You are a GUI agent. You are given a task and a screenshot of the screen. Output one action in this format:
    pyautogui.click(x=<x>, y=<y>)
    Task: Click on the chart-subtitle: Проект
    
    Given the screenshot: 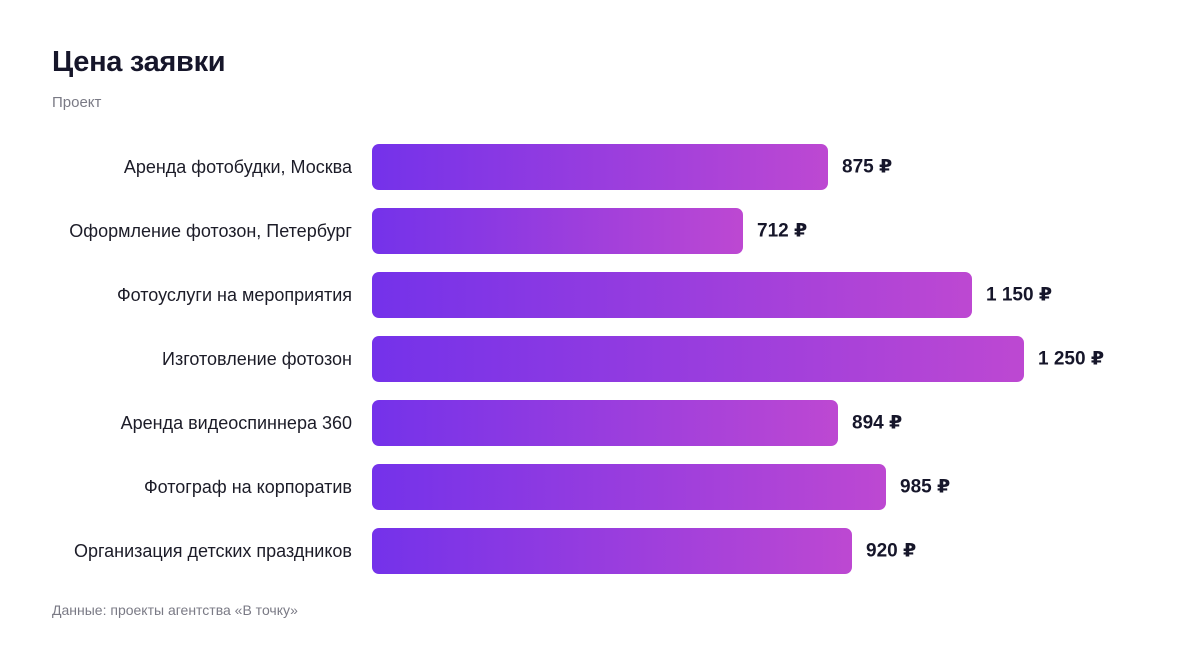 What is the action you would take?
    pyautogui.click(x=77, y=102)
    